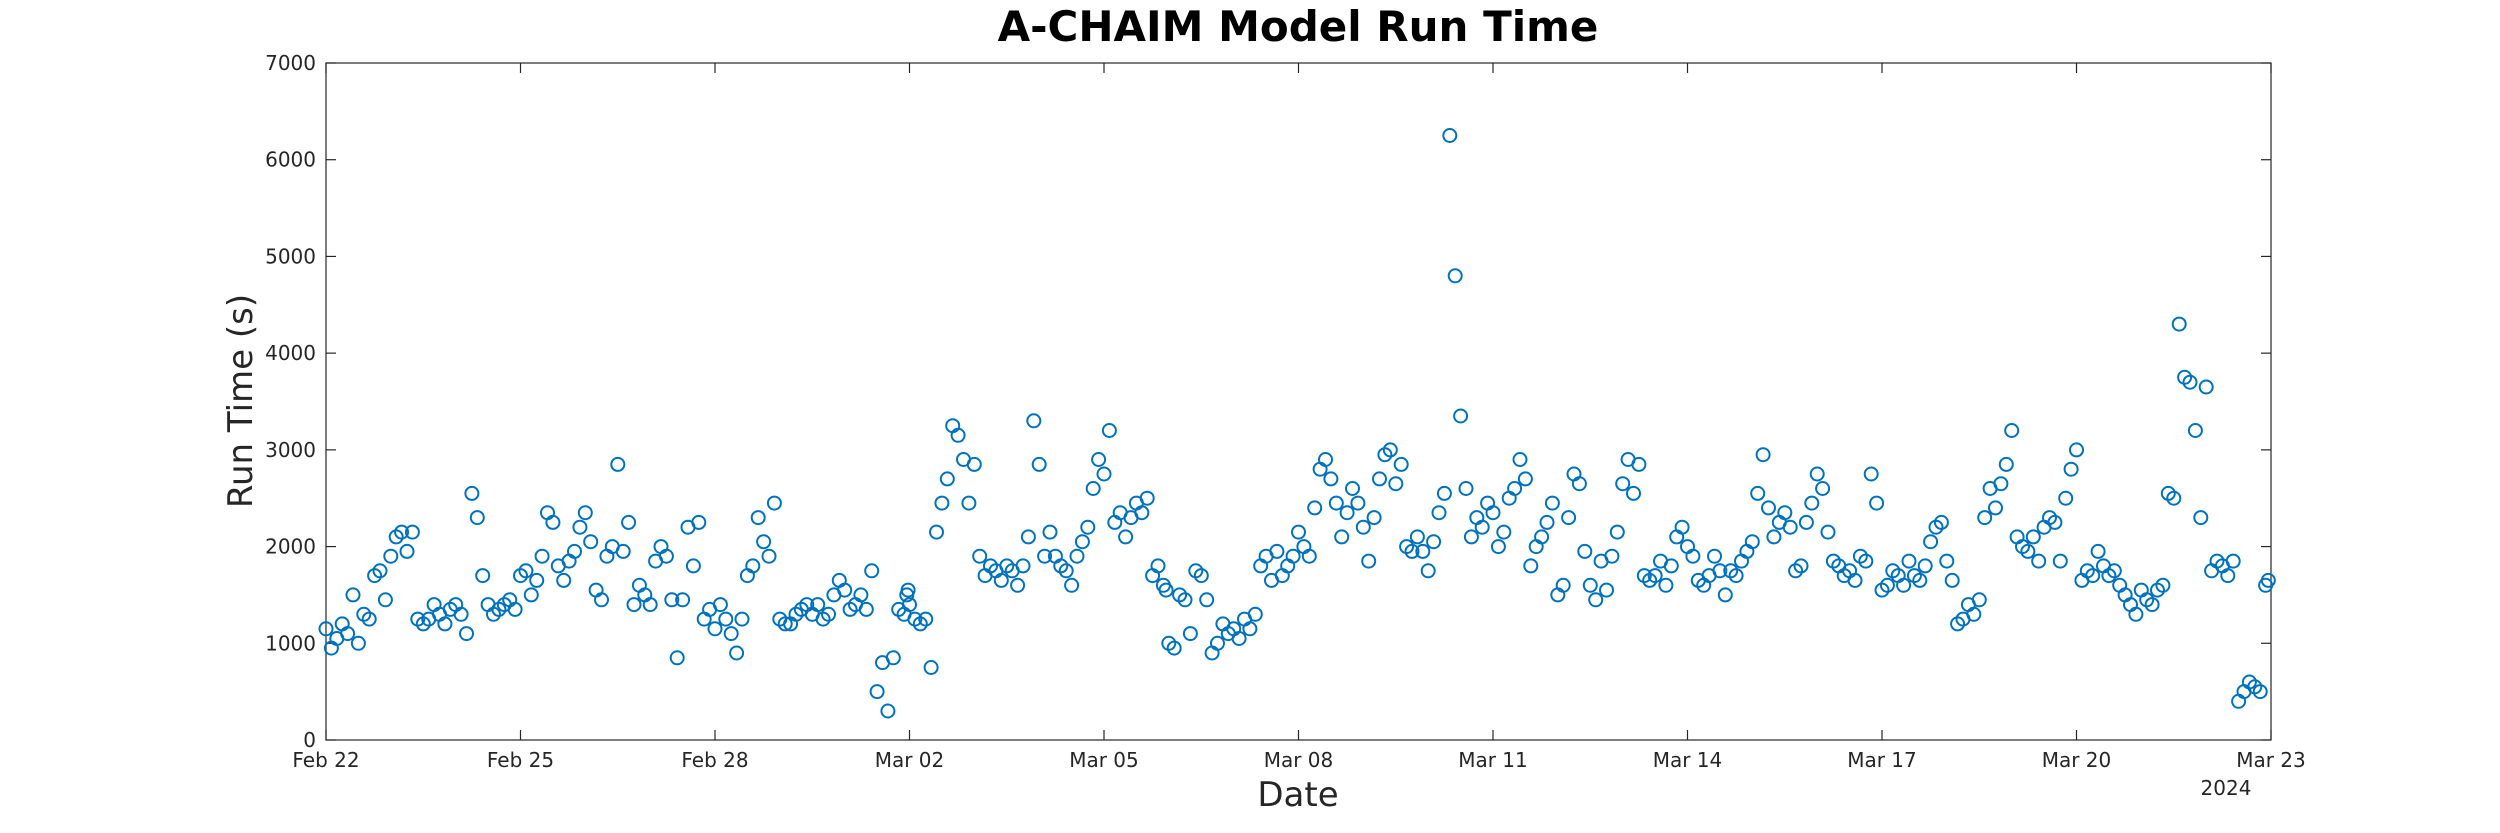 The width and height of the screenshot is (2500, 833). I want to click on y-tick-label: 0, so click(309, 740).